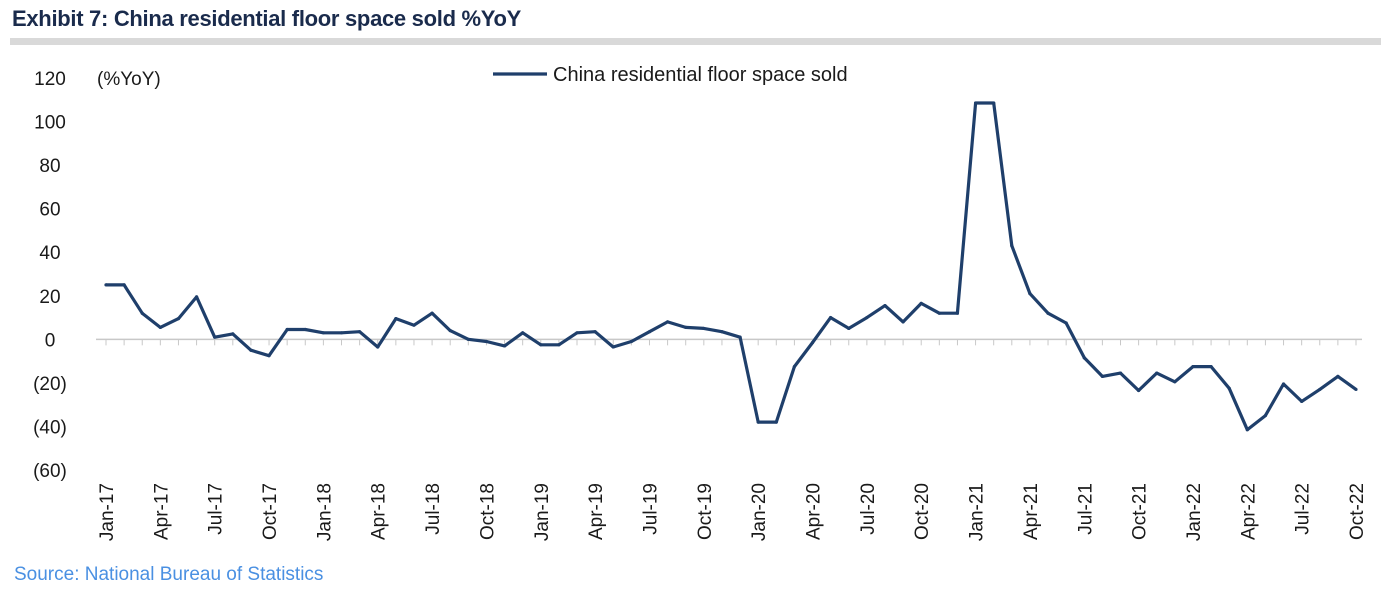 The height and width of the screenshot is (601, 1381). Describe the element at coordinates (107, 512) in the screenshot. I see `x-tick-label: Jan-17` at that location.